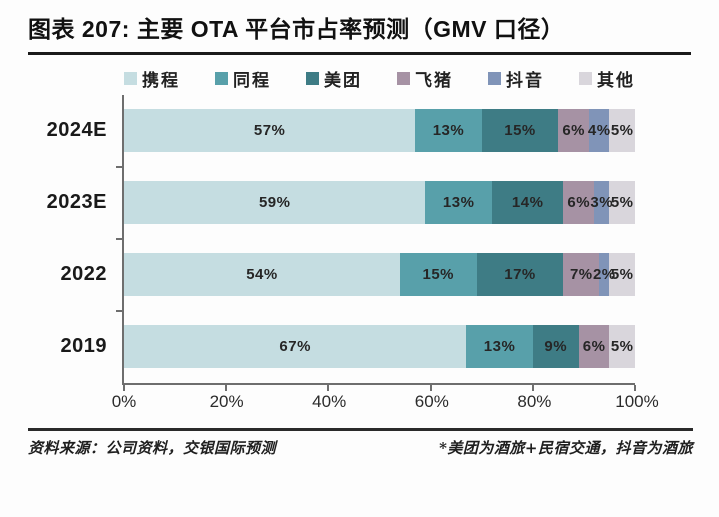 Image resolution: width=719 pixels, height=517 pixels. Describe the element at coordinates (616, 80) in the screenshot. I see `legend-label: 其他` at that location.